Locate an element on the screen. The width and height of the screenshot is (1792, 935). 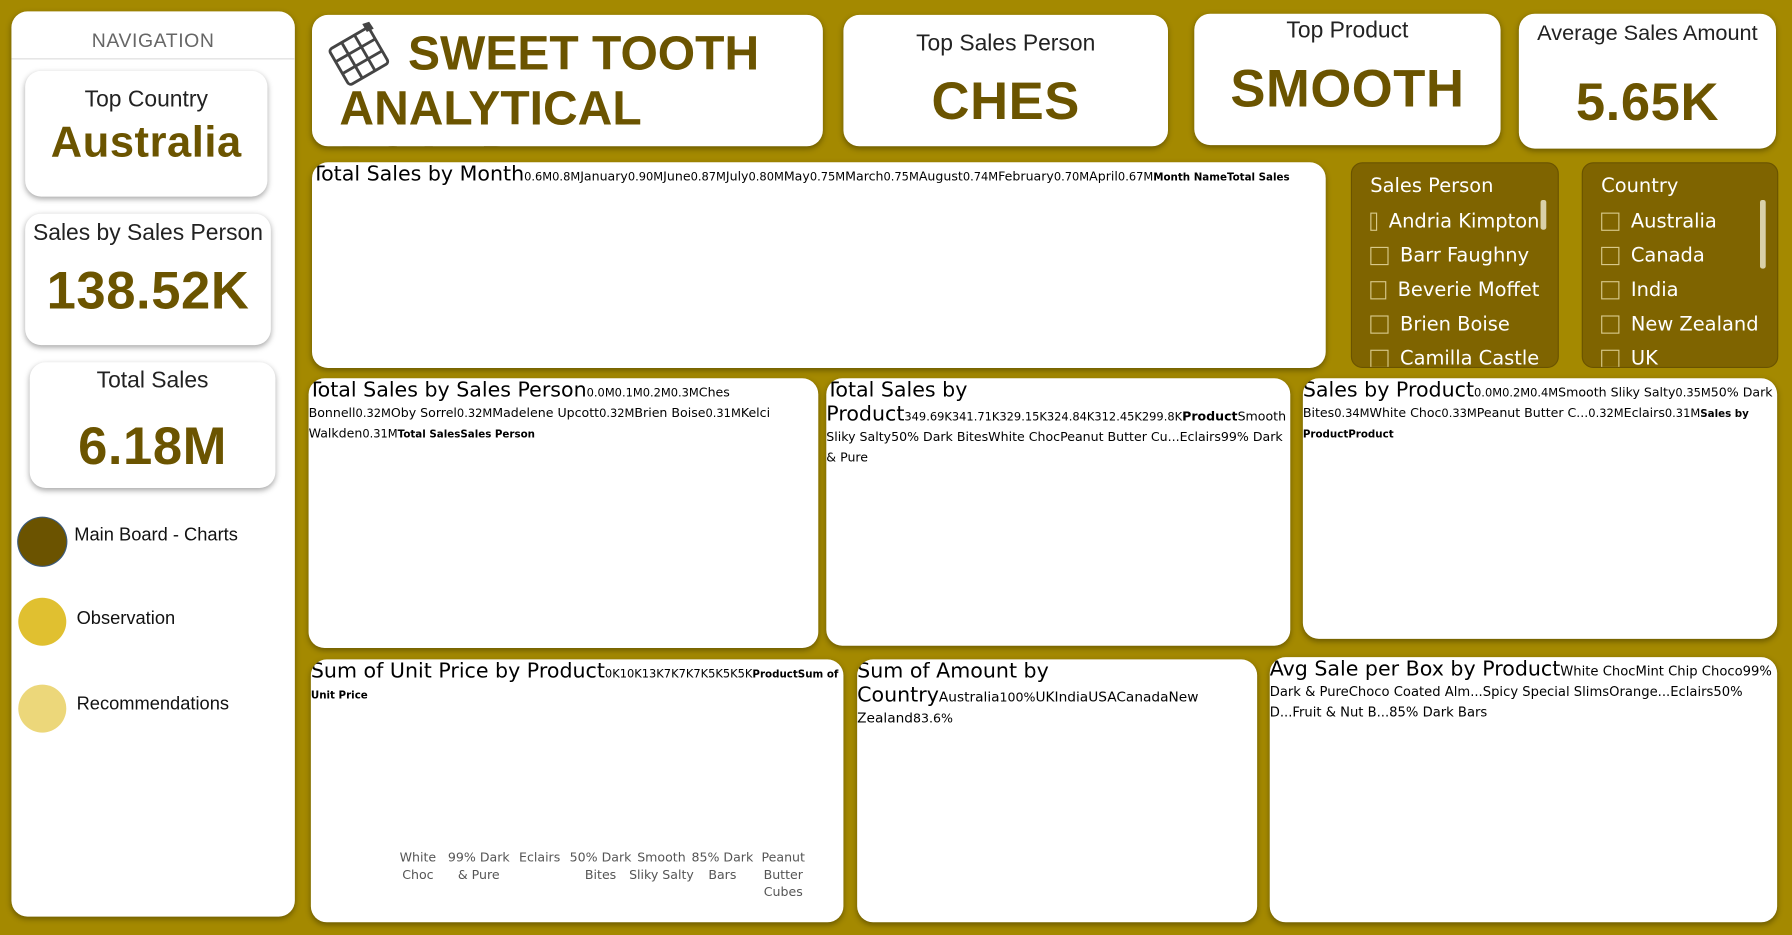
slicer-item: Andria Kimpton is located at coordinates (1454, 222).